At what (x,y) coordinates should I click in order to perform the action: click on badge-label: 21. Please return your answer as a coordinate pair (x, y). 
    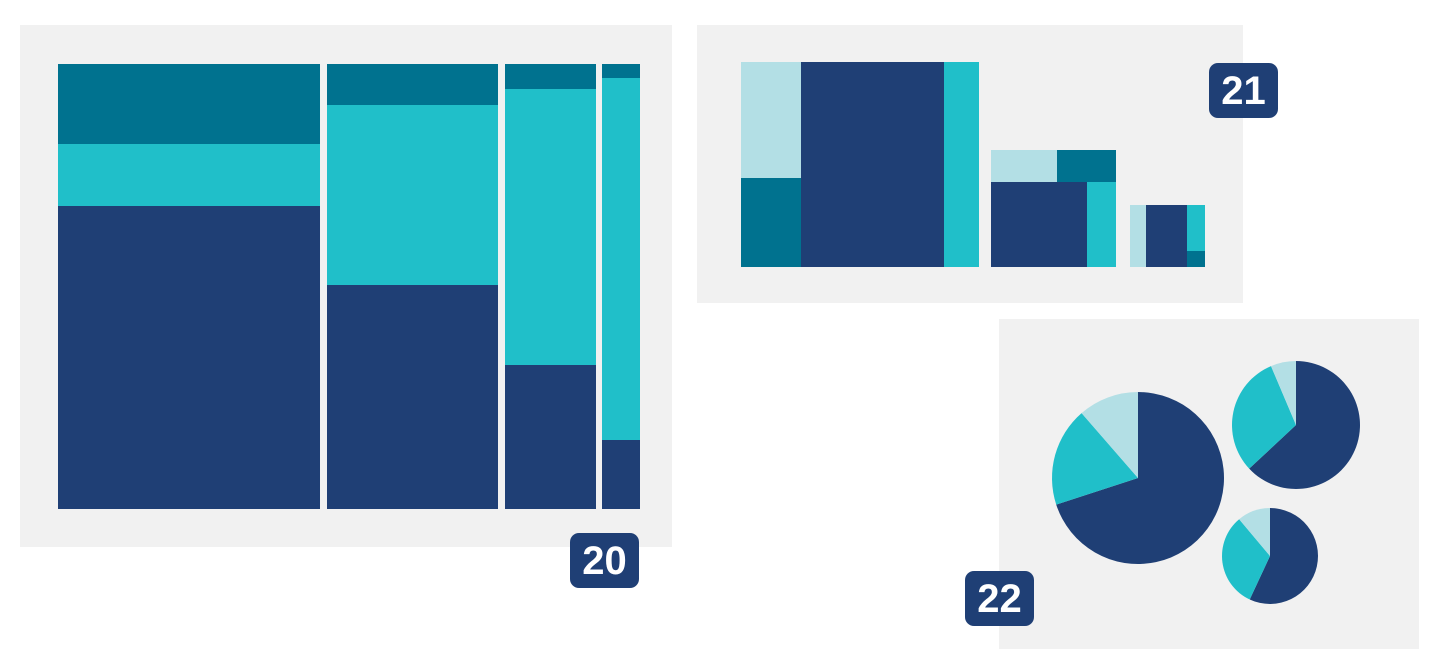
    Looking at the image, I should click on (1243, 91).